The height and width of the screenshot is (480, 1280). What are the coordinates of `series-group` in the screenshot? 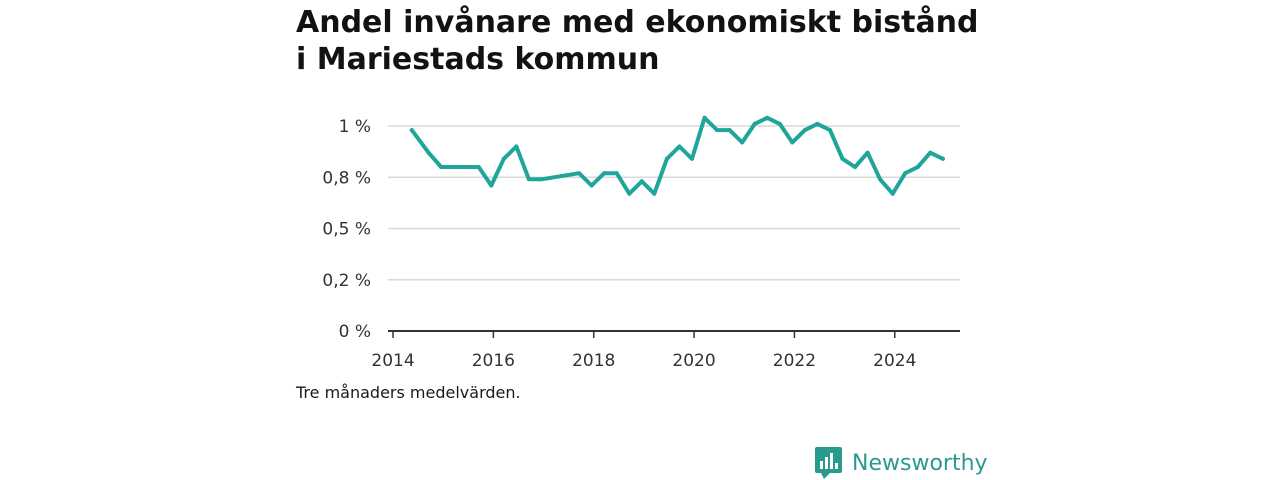 It's located at (677, 155).